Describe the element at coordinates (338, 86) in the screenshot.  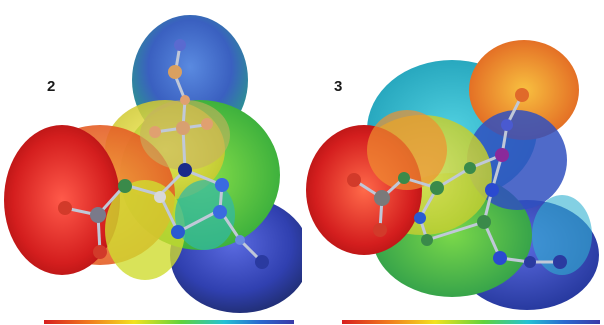
I see `molecule-label: 3` at that location.